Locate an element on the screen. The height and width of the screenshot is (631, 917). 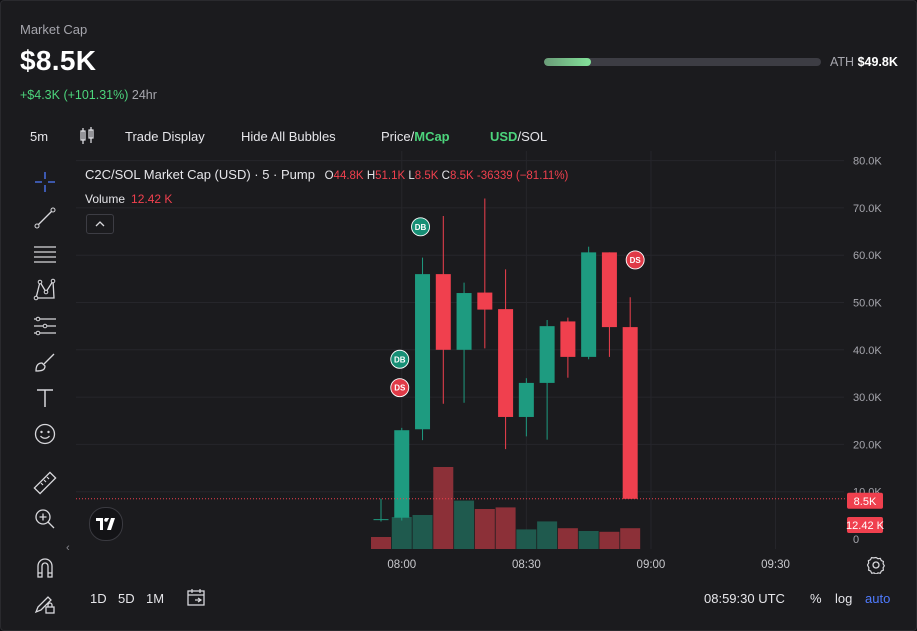
market-cap-value: $8.5K is located at coordinates (58, 60).